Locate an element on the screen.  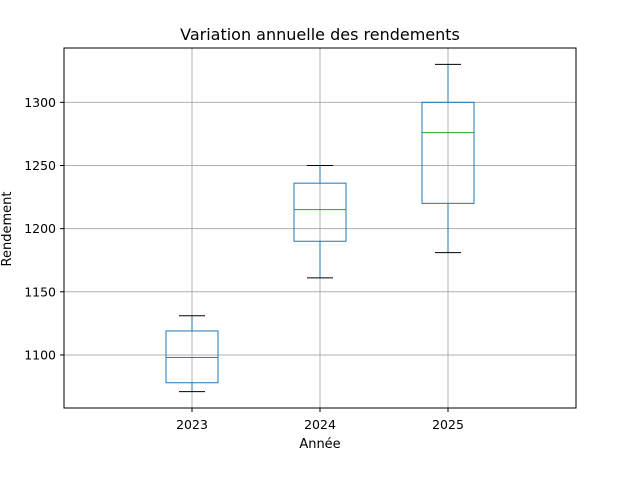
x-tick-label: 2023 is located at coordinates (192, 424).